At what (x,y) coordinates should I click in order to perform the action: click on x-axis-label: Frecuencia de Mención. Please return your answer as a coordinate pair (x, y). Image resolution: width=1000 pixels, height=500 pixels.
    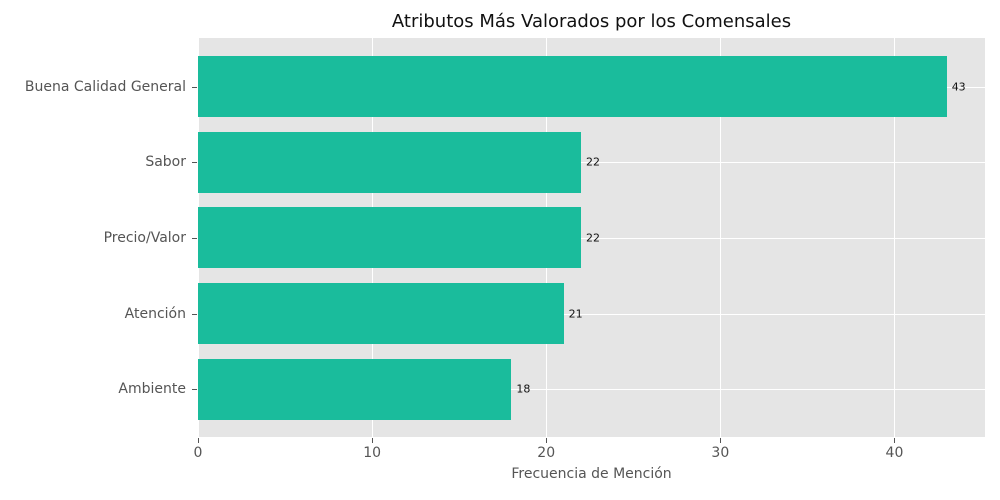
    Looking at the image, I should click on (591, 474).